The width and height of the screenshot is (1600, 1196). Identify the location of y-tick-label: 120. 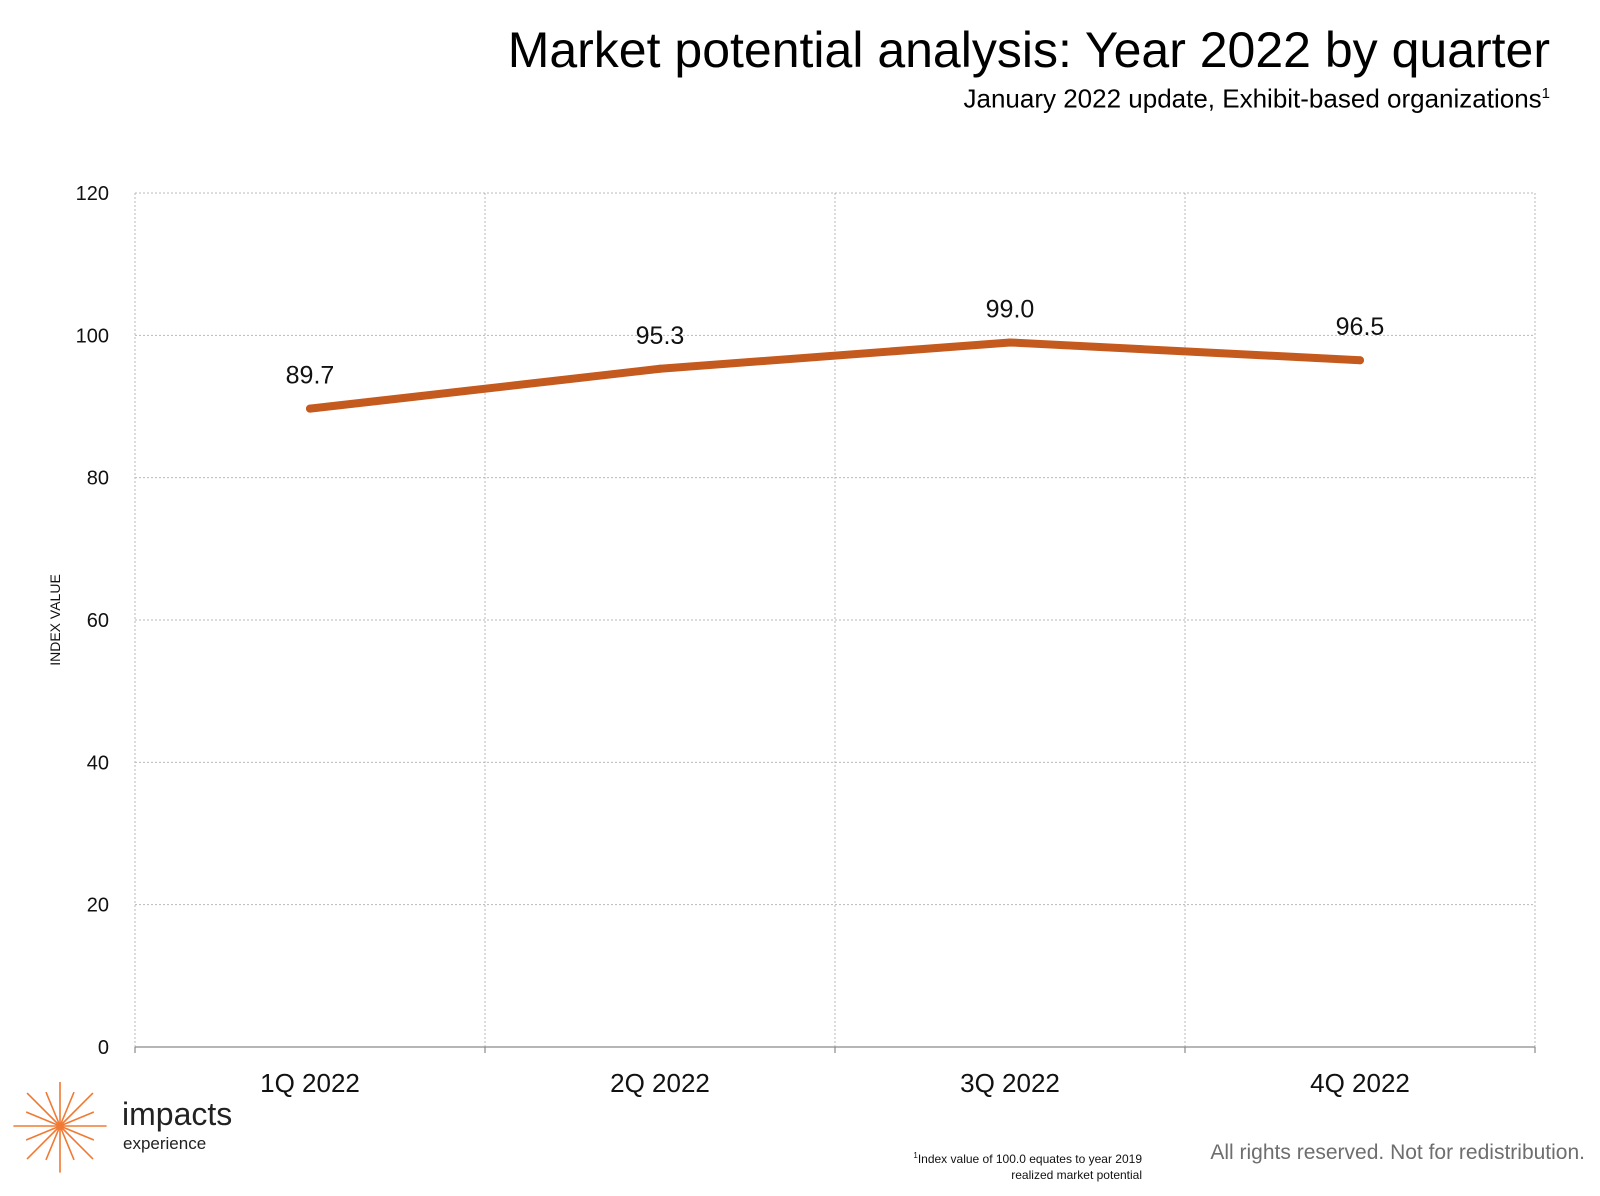
(92, 194).